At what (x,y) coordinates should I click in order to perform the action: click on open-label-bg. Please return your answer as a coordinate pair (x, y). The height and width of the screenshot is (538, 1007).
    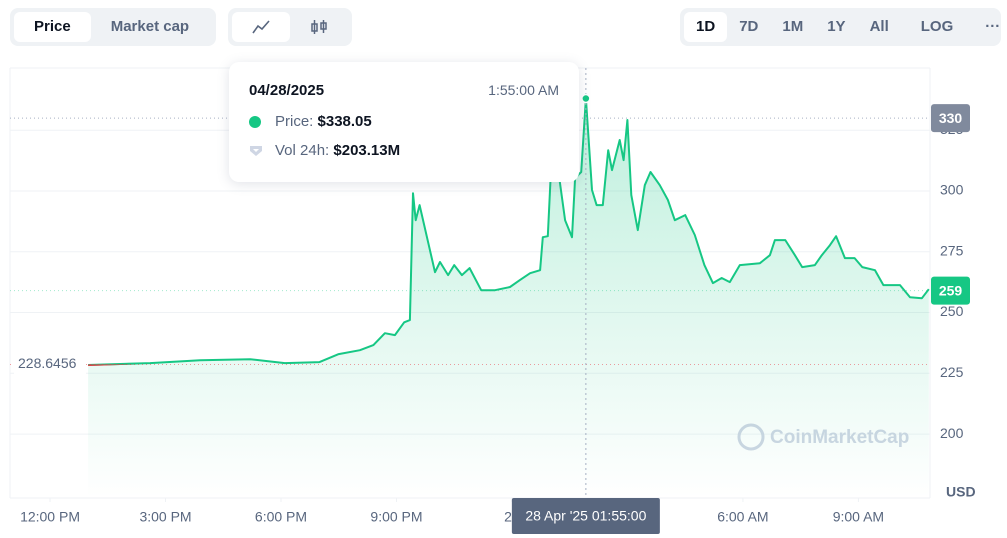
    Looking at the image, I should click on (50, 364).